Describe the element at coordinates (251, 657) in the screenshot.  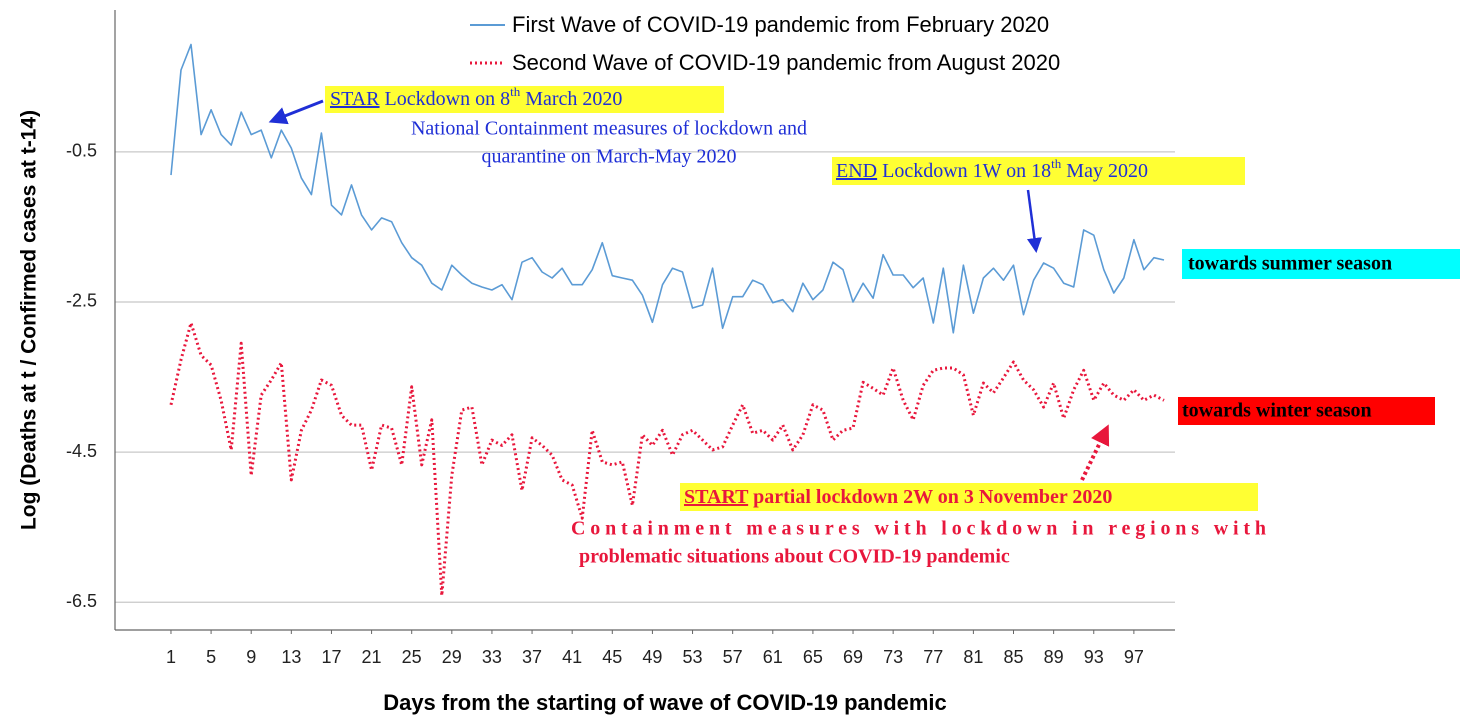
I see `x-tick-label: 9` at that location.